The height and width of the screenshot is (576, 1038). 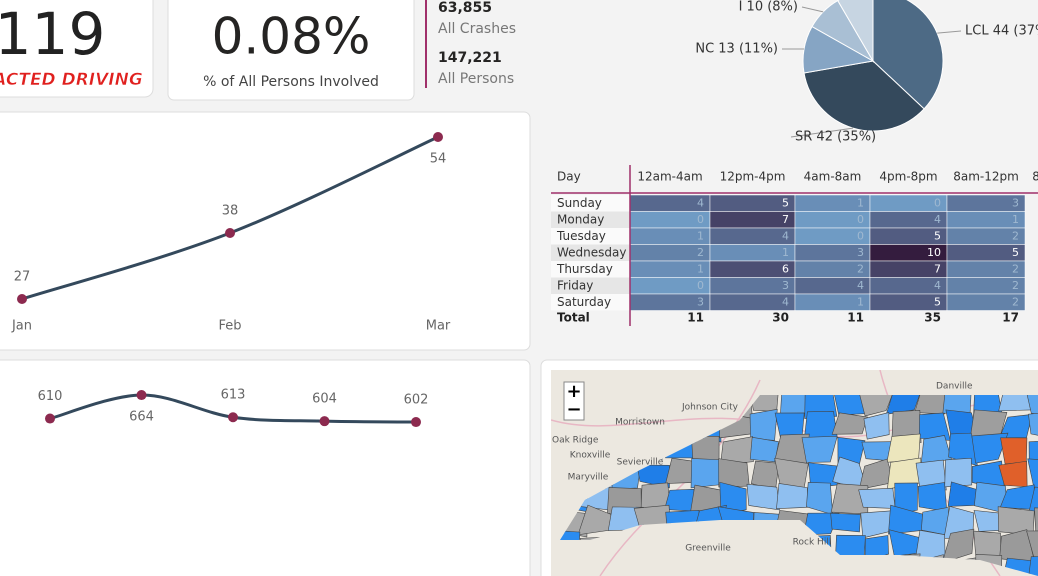 What do you see at coordinates (233, 395) in the screenshot?
I see `data-label: 613` at bounding box center [233, 395].